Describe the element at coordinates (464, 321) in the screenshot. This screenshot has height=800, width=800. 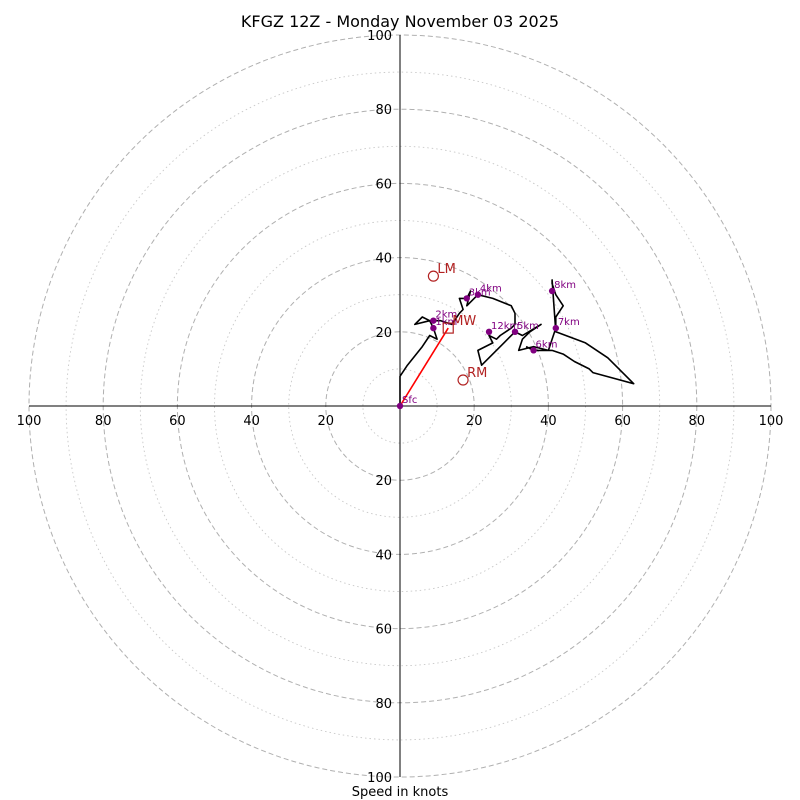
I see `storm-motion-mw-label: MW` at that location.